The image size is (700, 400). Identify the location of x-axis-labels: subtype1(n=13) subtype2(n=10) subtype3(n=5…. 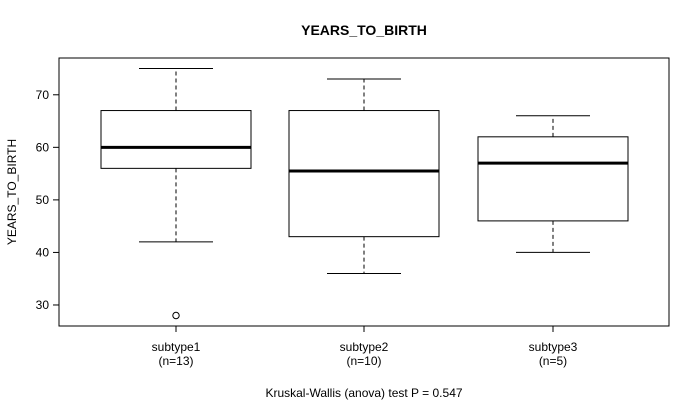
(365, 347).